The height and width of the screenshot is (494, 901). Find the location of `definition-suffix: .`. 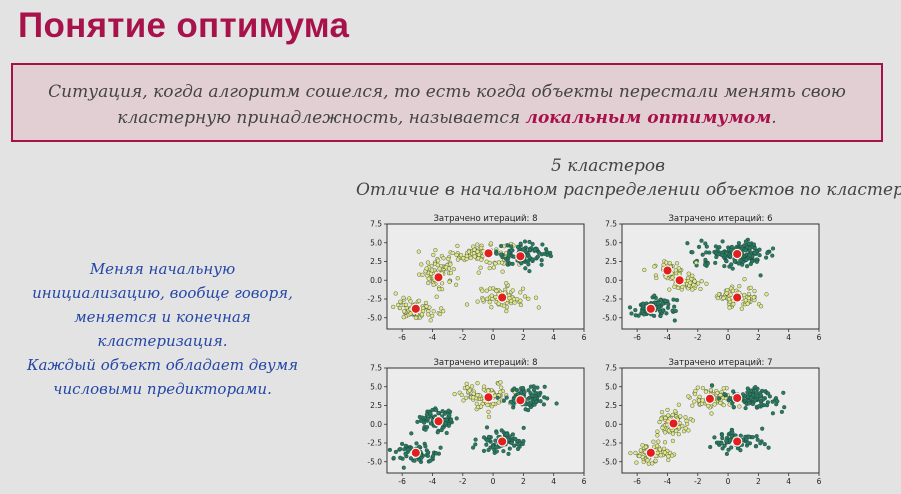

definition-suffix: . is located at coordinates (774, 118).